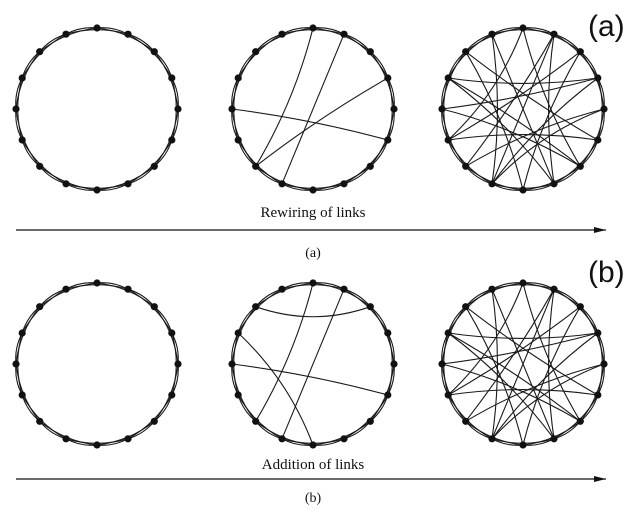  Describe the element at coordinates (606, 272) in the screenshot. I see `panel-label-b: (b)` at that location.